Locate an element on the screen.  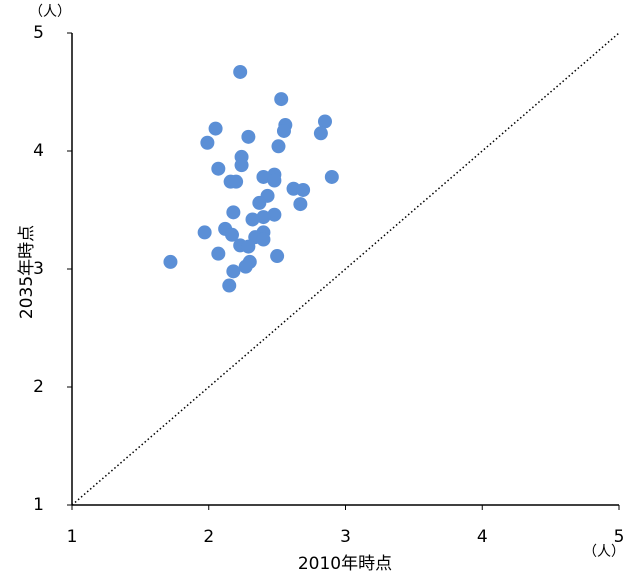
y-tick-label: 4 is located at coordinates (38, 151).